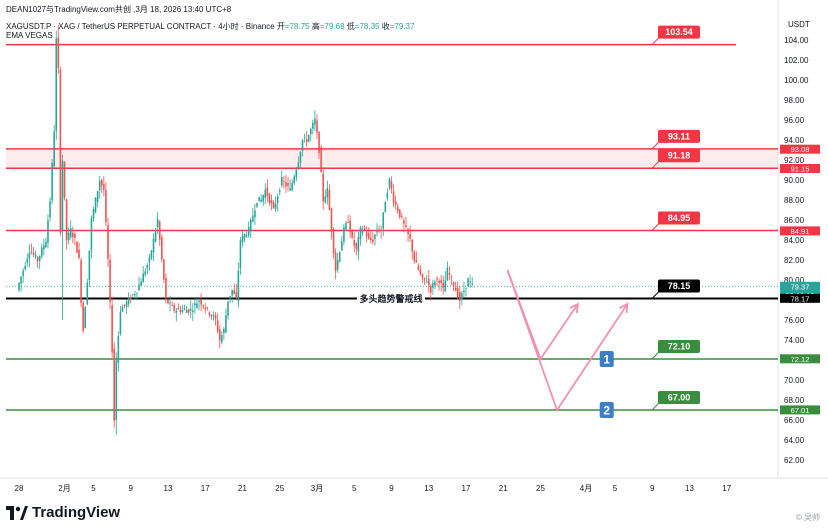 This screenshot has width=828, height=531. I want to click on indicator-legend: EMA VEGAS, so click(29, 35).